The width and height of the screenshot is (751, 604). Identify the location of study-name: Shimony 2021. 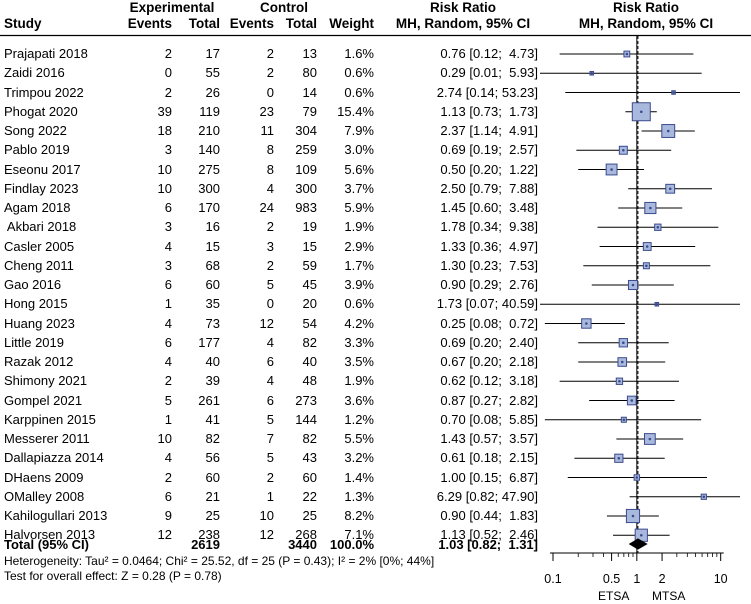
(46, 381).